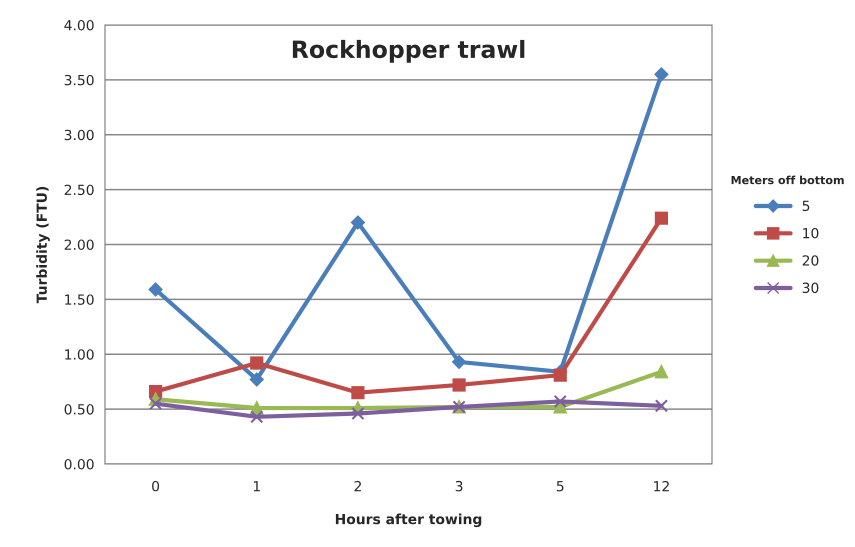 The image size is (855, 547). What do you see at coordinates (79, 409) in the screenshot?
I see `y-tick-label: 0.50` at bounding box center [79, 409].